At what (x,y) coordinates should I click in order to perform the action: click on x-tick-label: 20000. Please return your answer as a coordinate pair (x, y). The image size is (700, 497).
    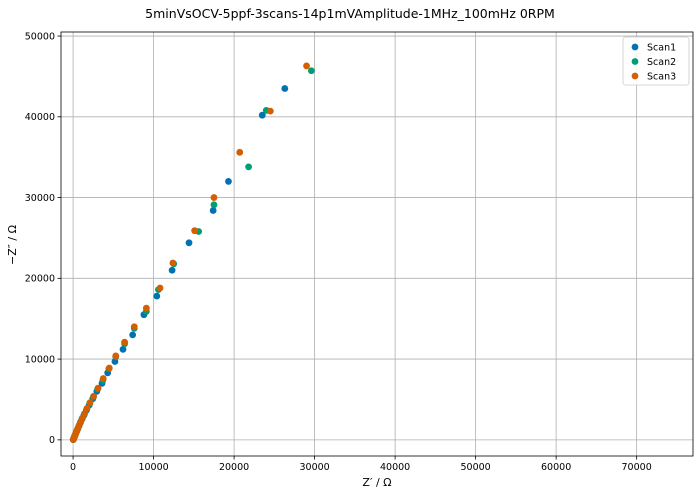
    Looking at the image, I should click on (234, 467).